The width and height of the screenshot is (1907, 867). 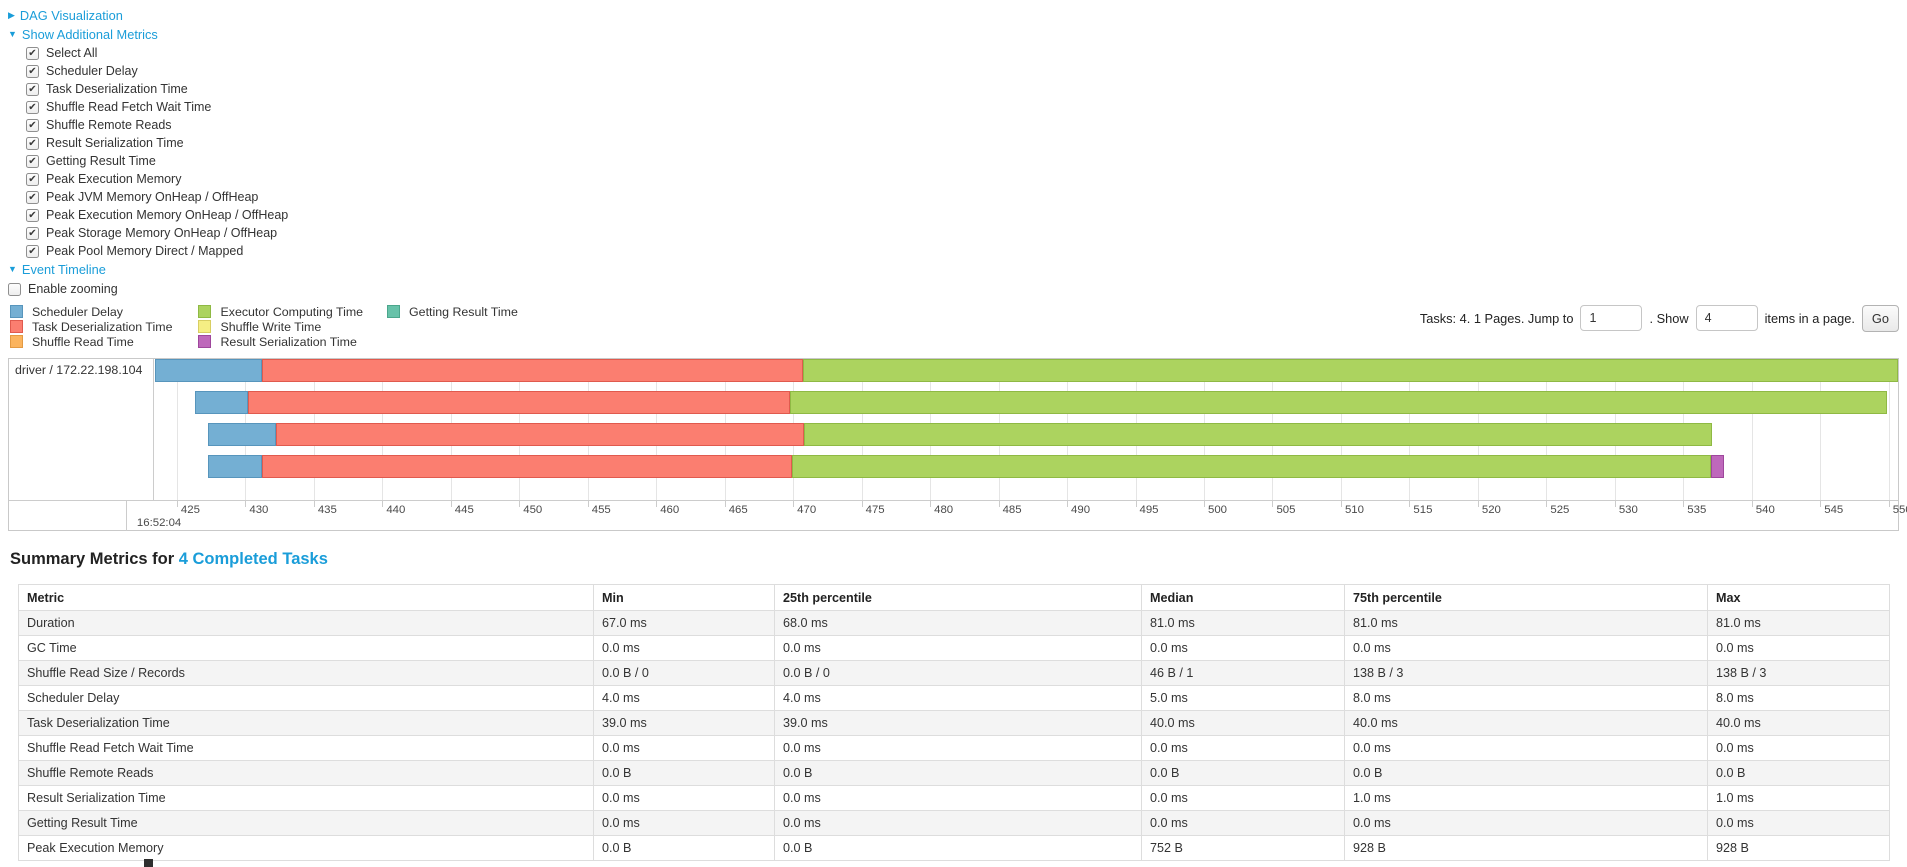 I want to click on axis-tick-label: 470, so click(x=807, y=510).